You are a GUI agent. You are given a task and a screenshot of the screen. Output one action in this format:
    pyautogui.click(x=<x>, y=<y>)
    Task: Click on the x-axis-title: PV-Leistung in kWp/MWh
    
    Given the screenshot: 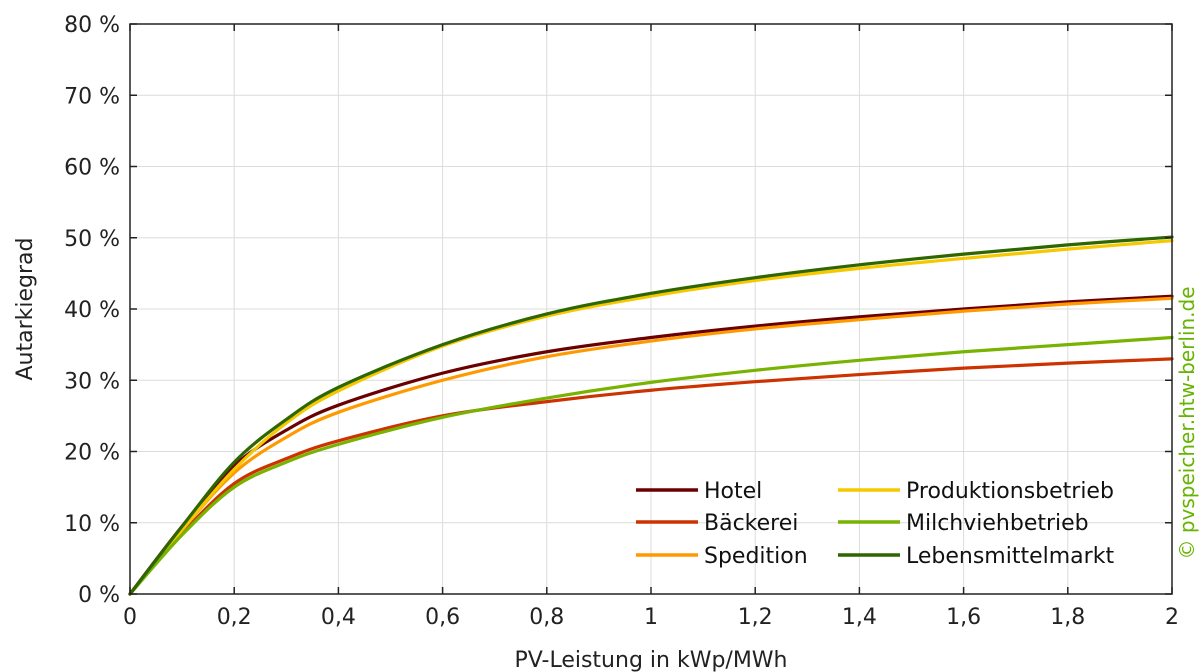 What is the action you would take?
    pyautogui.click(x=650, y=660)
    